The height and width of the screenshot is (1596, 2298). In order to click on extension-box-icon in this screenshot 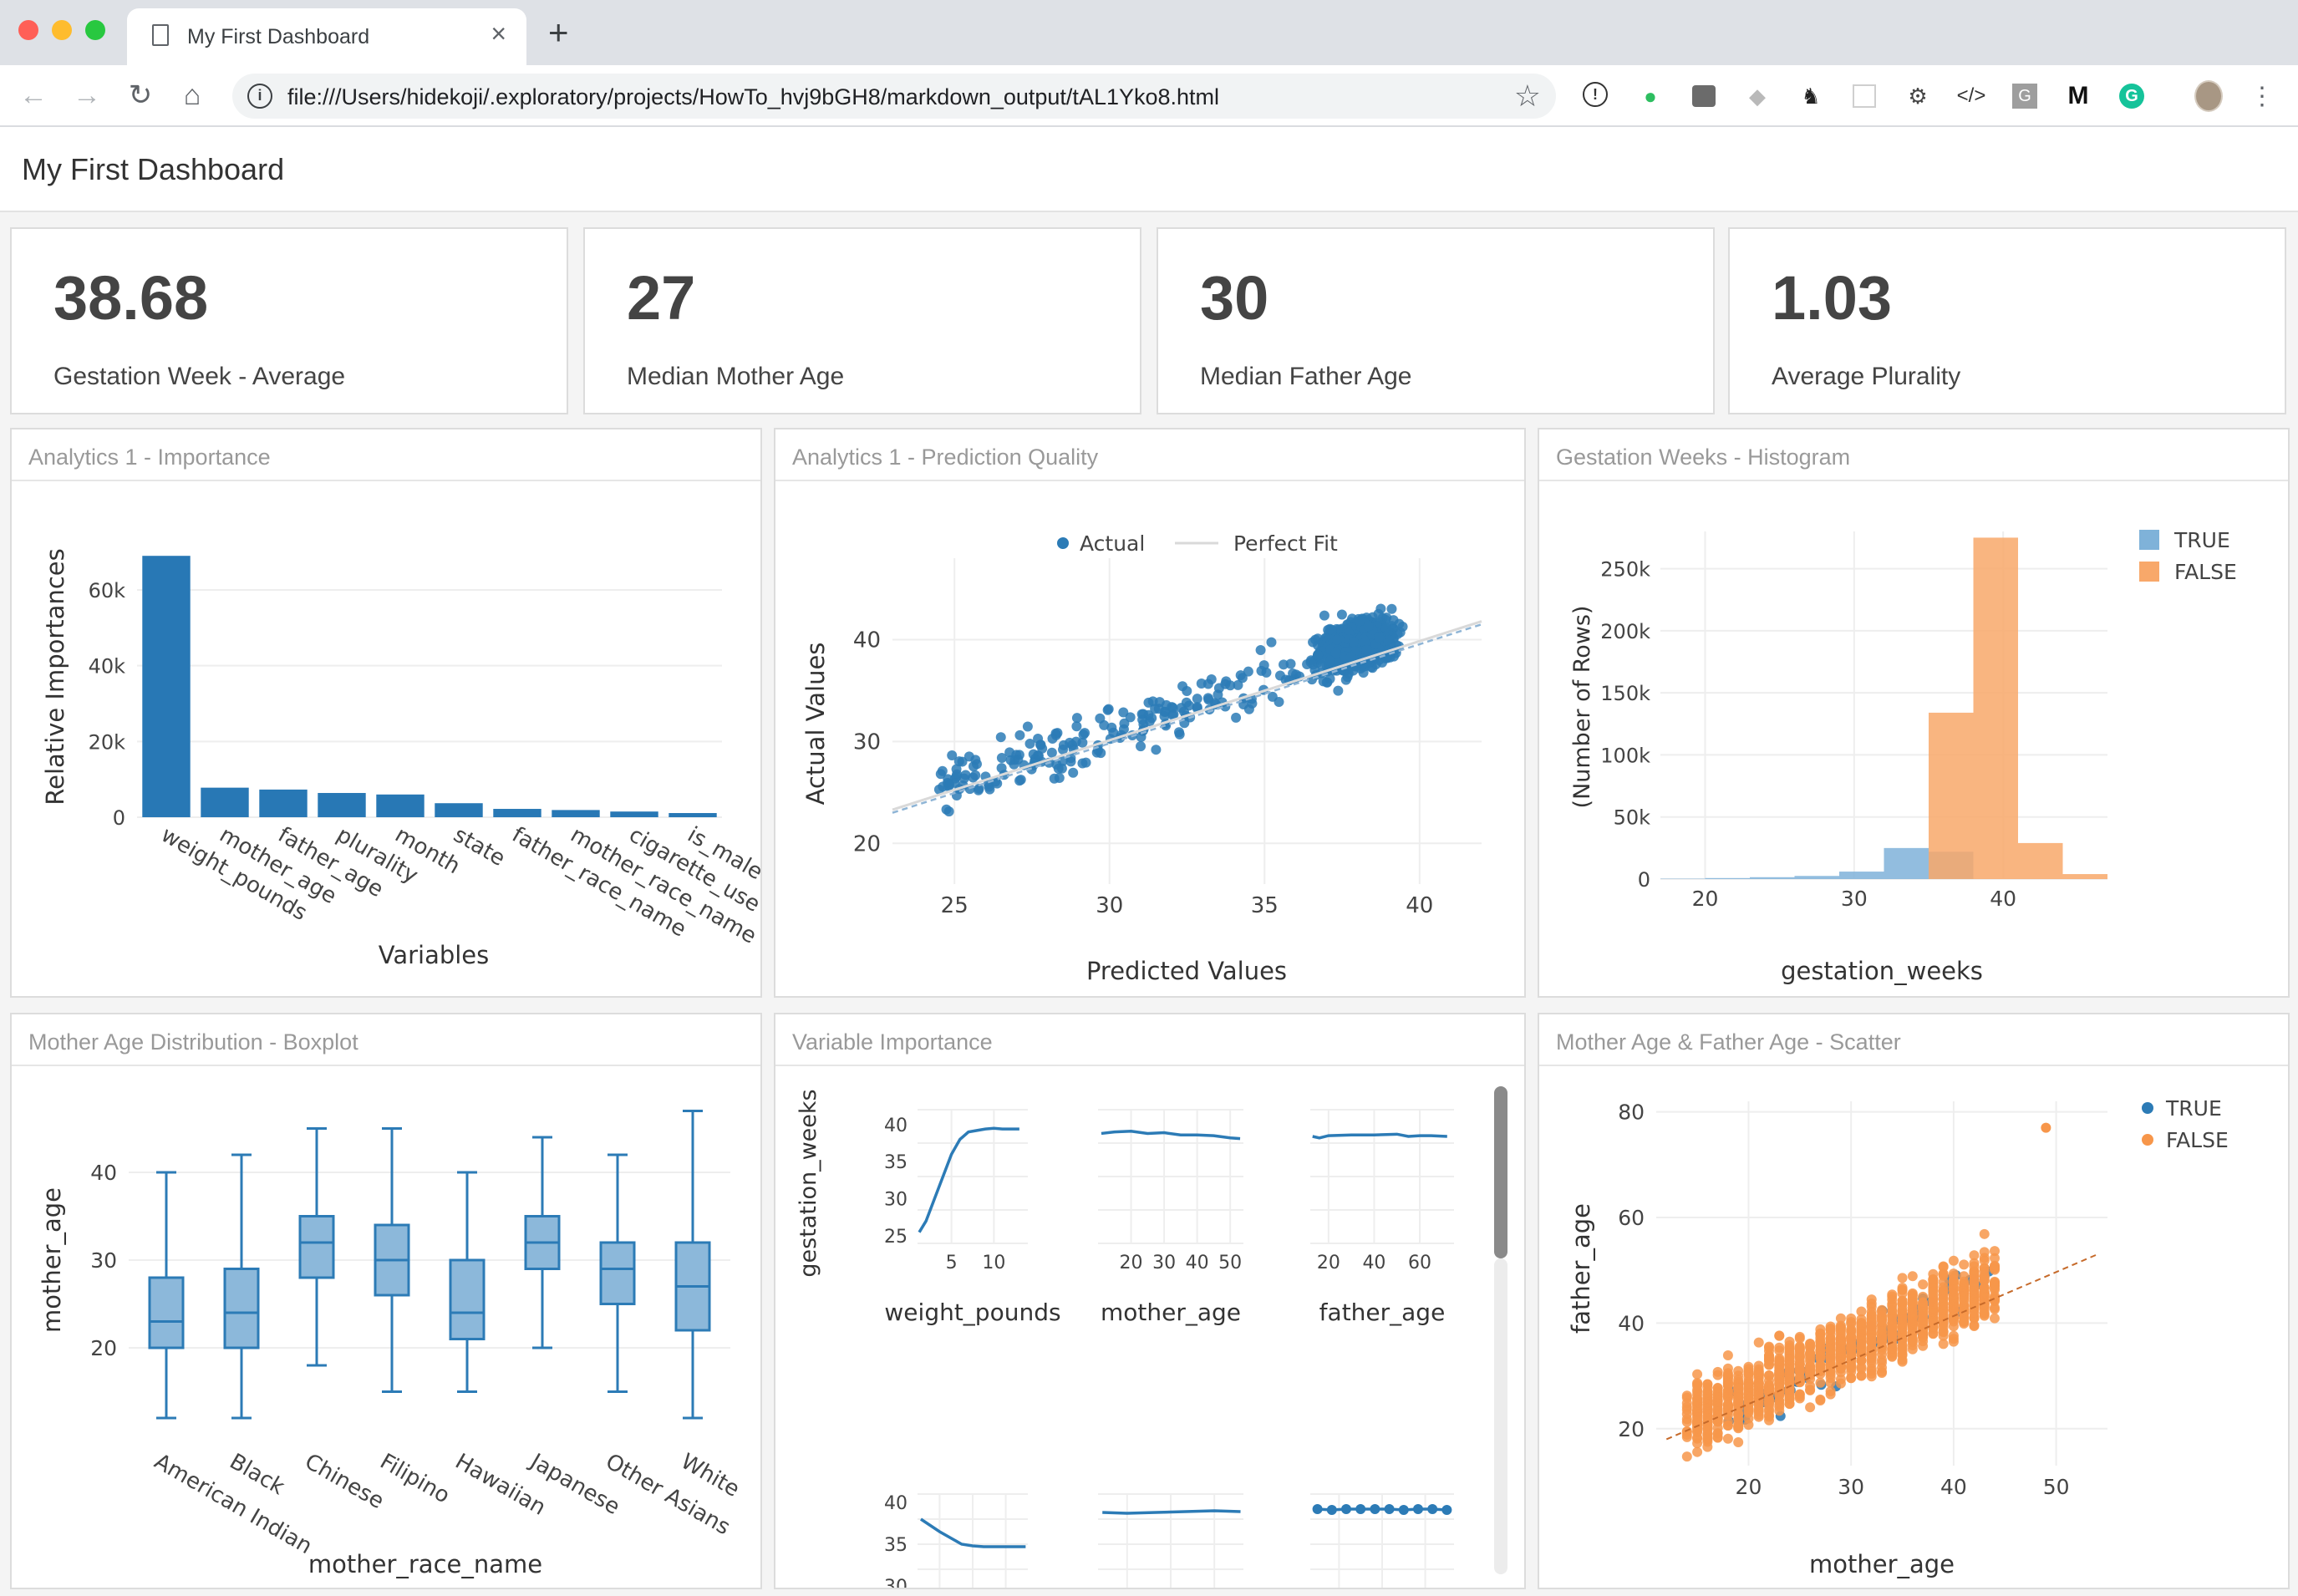, I will do `click(1704, 96)`.